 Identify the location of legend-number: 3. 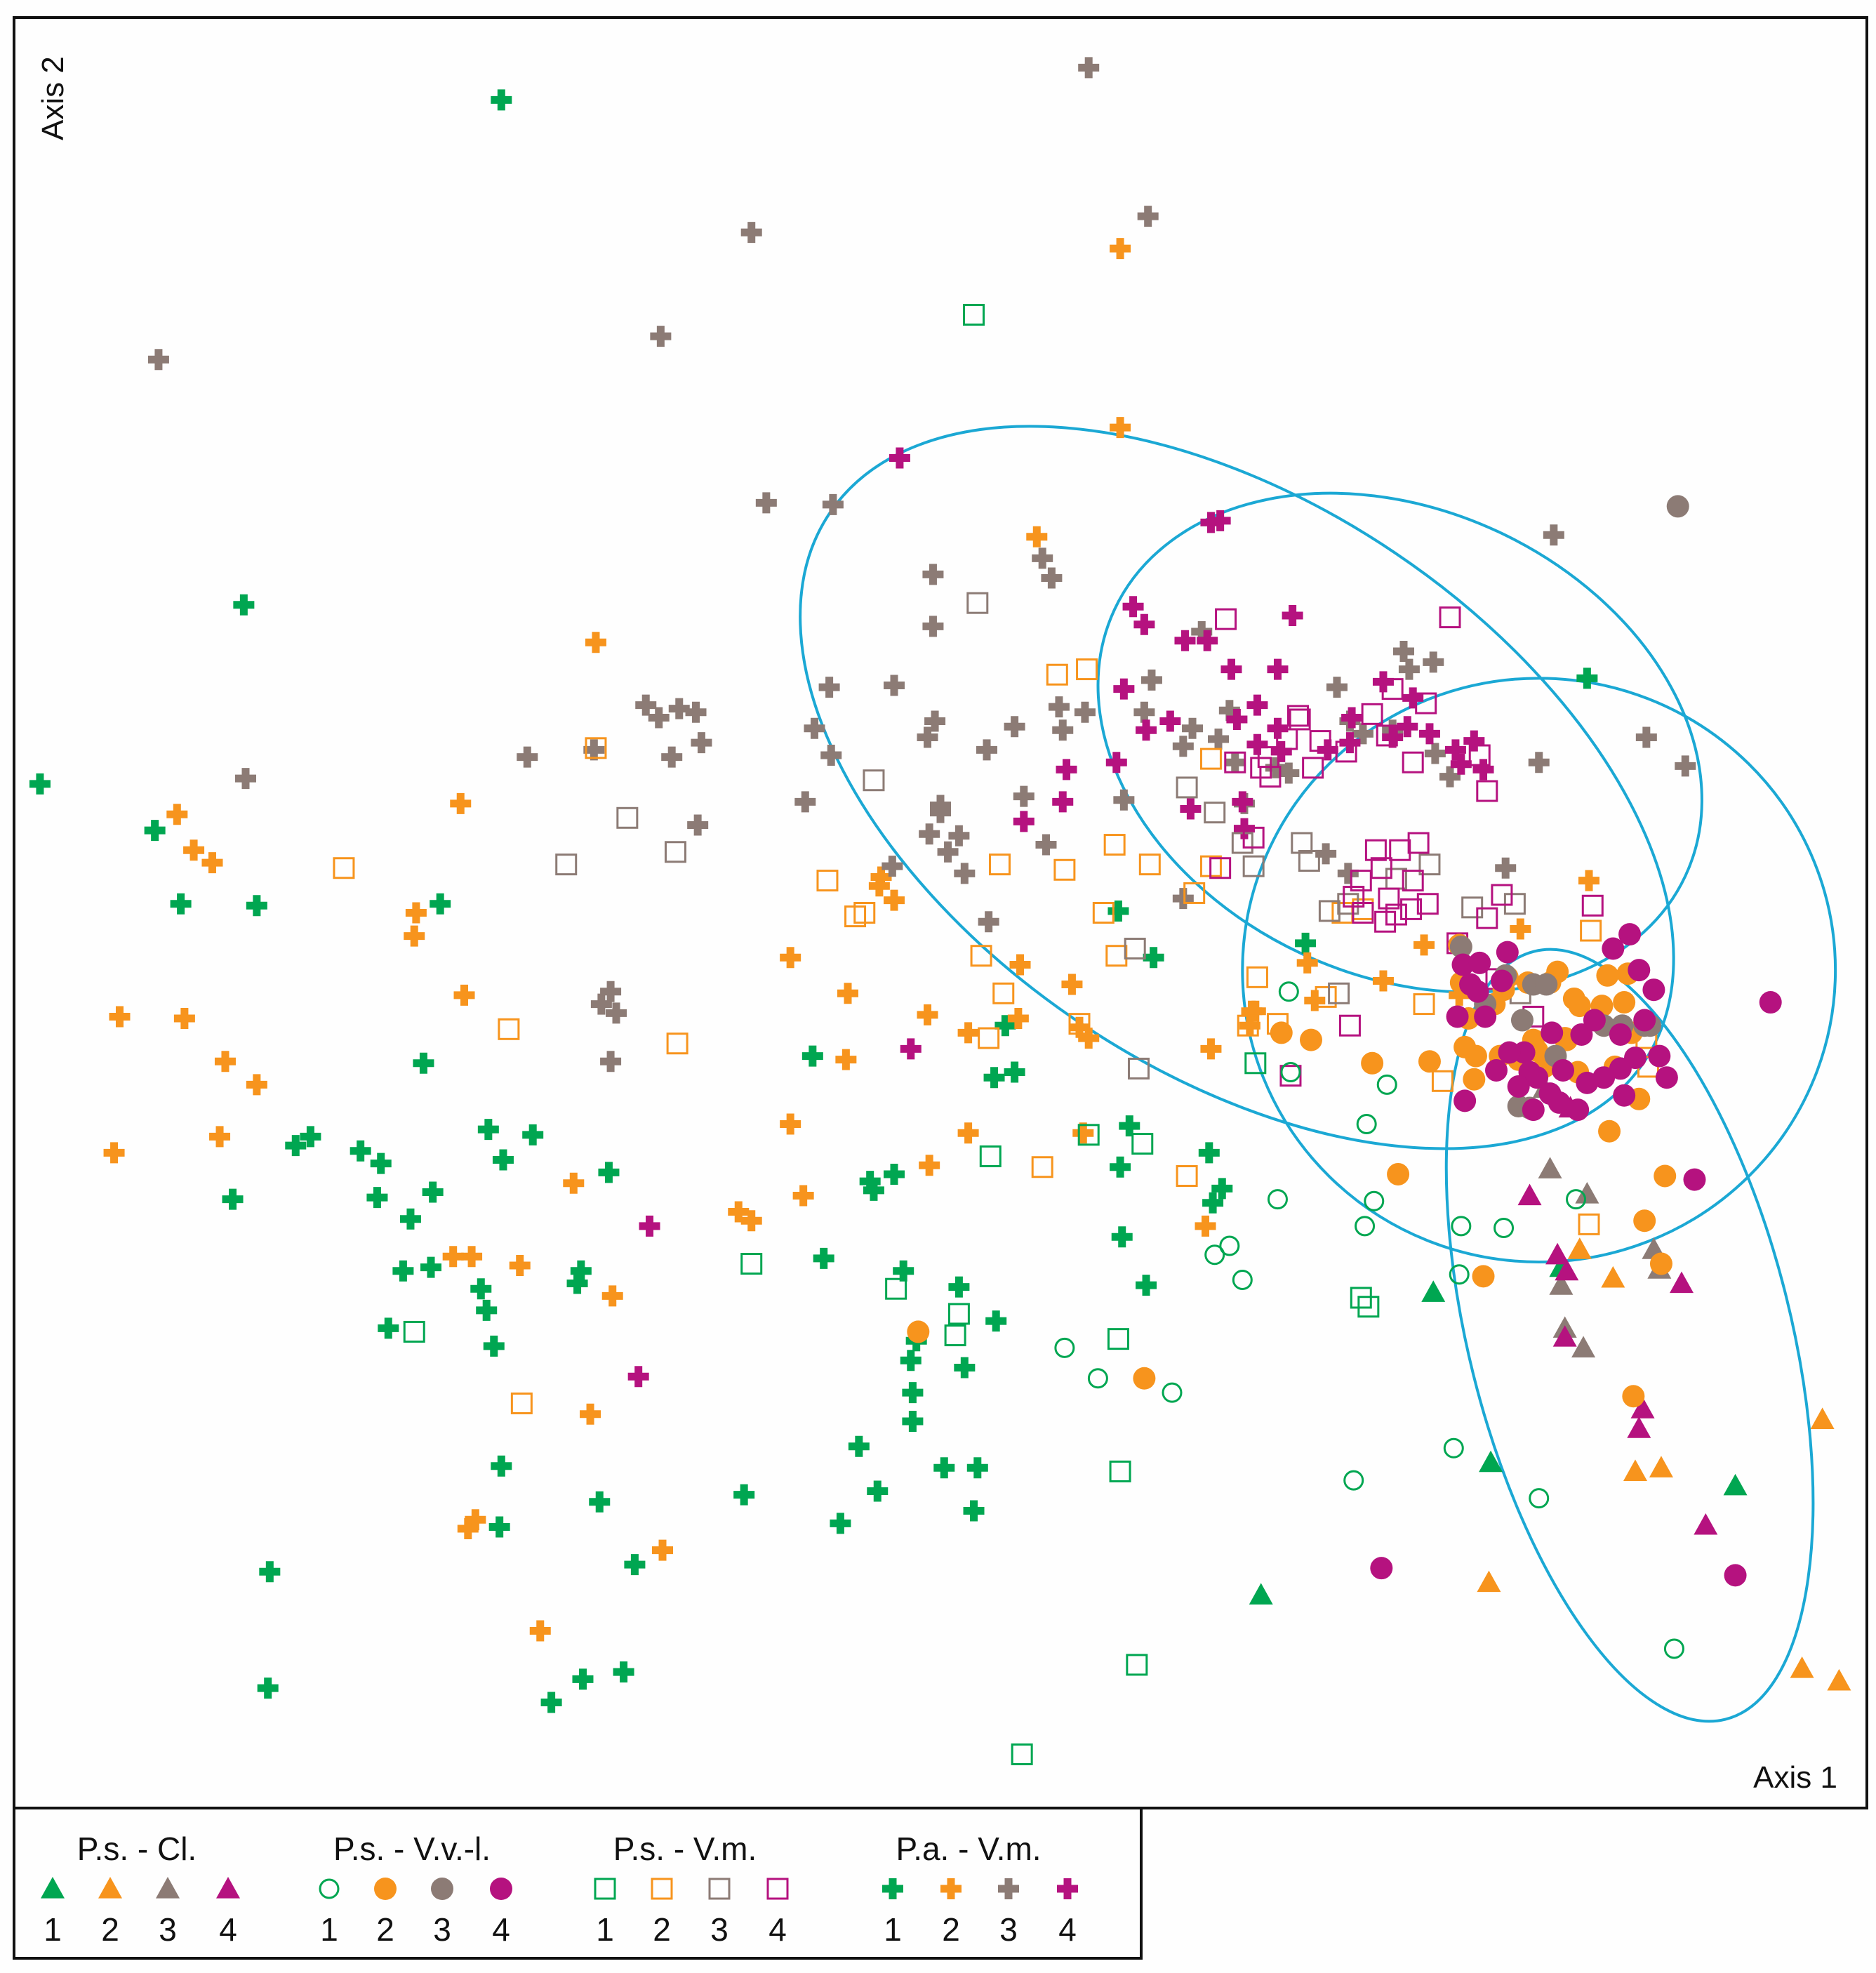
(442, 1930).